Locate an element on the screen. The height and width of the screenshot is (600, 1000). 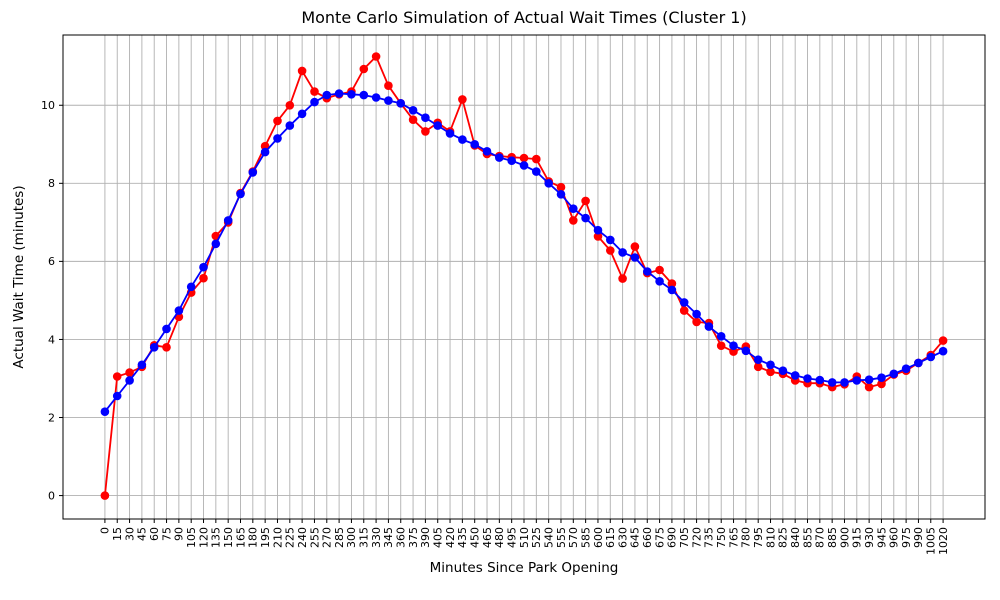
y-tick-label: 10 is located at coordinates (48, 105).